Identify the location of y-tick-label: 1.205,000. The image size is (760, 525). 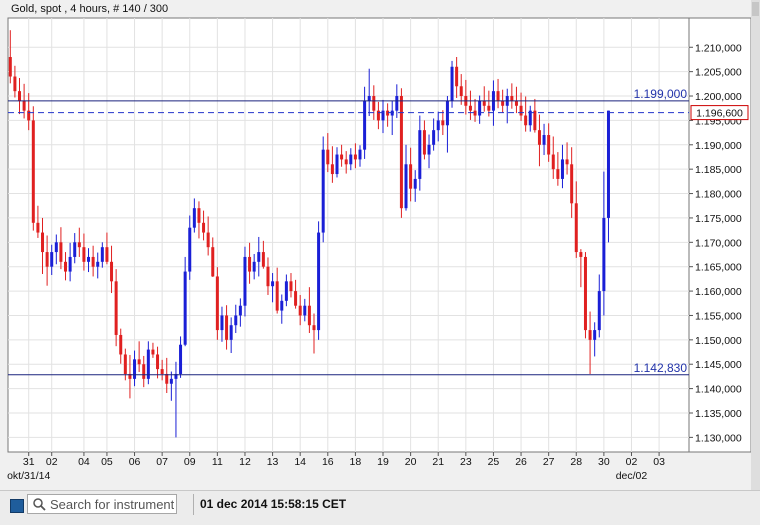
(718, 73).